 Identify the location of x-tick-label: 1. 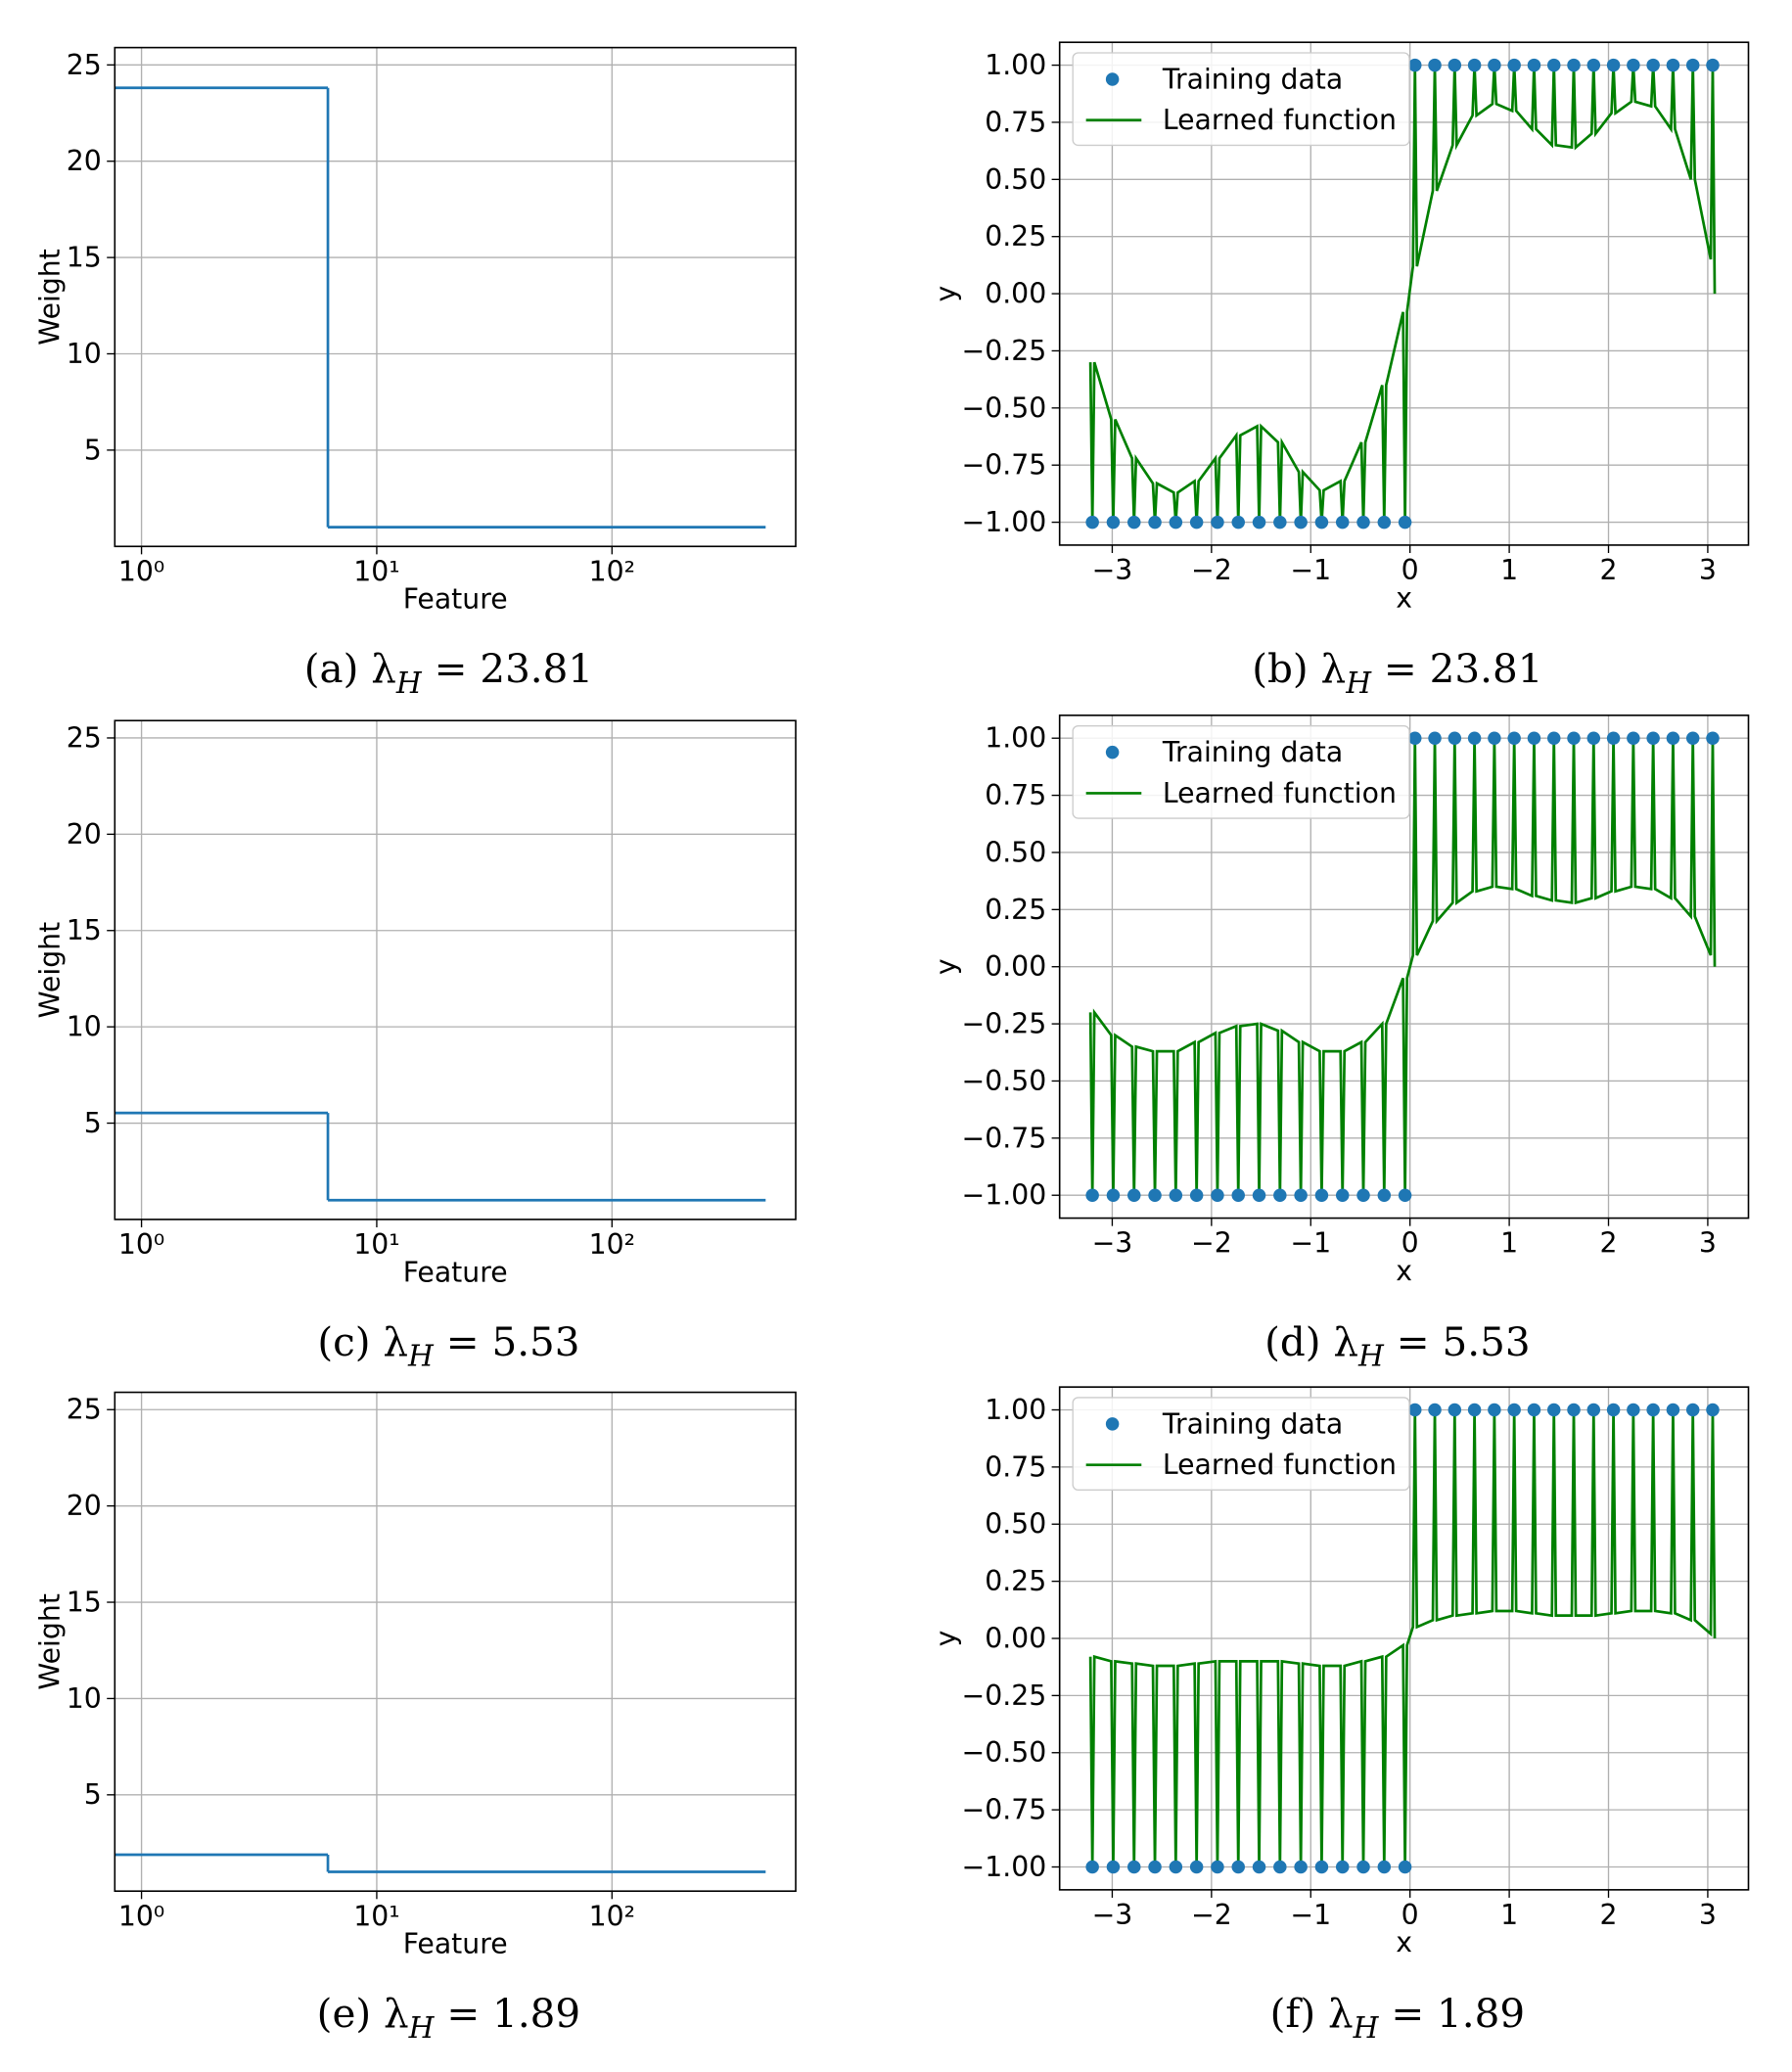
(1509, 1243).